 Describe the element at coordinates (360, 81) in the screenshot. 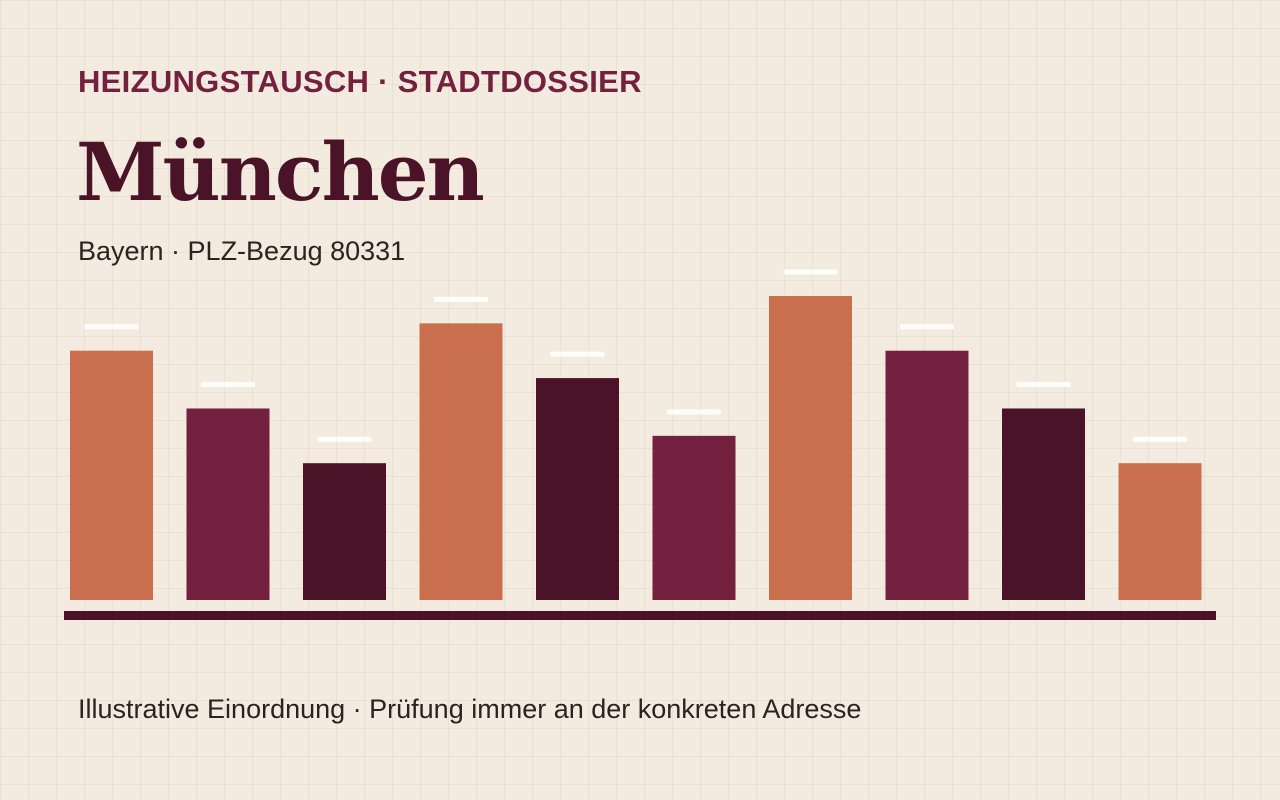

I see `kicker-label: HEIZUNGSTAUSCH · STADTDOSSIER` at that location.